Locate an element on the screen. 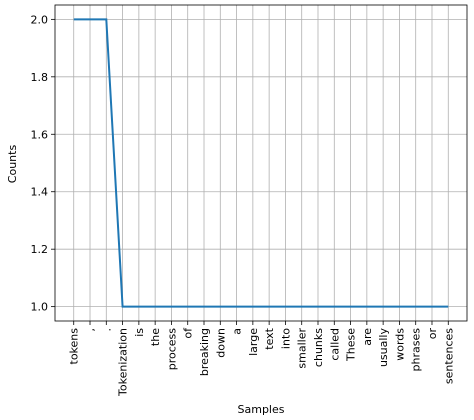 The width and height of the screenshot is (474, 420). x-tick-label: Tokenization is located at coordinates (123, 362).